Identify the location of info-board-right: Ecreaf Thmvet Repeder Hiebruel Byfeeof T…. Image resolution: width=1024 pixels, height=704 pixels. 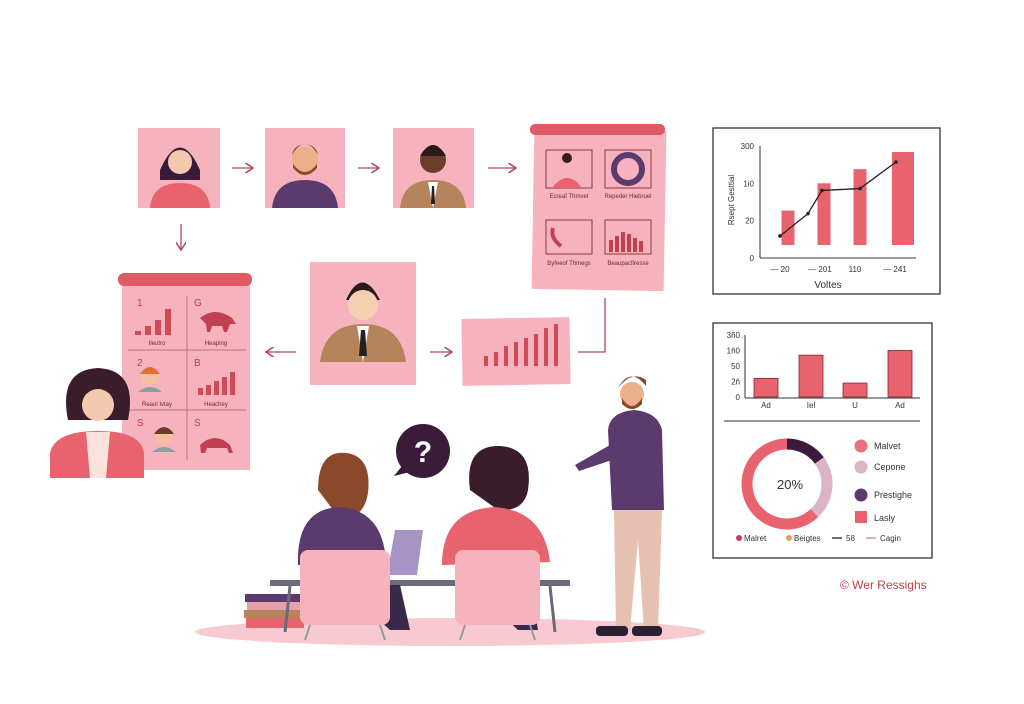
(598, 208).